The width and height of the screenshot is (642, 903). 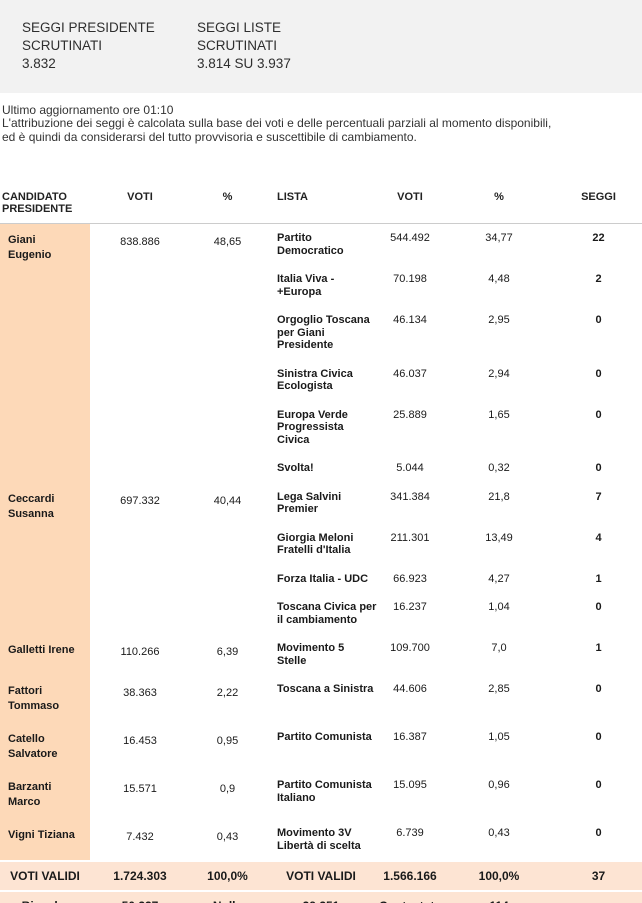 I want to click on header-pct-presidente: %, so click(x=227, y=197).